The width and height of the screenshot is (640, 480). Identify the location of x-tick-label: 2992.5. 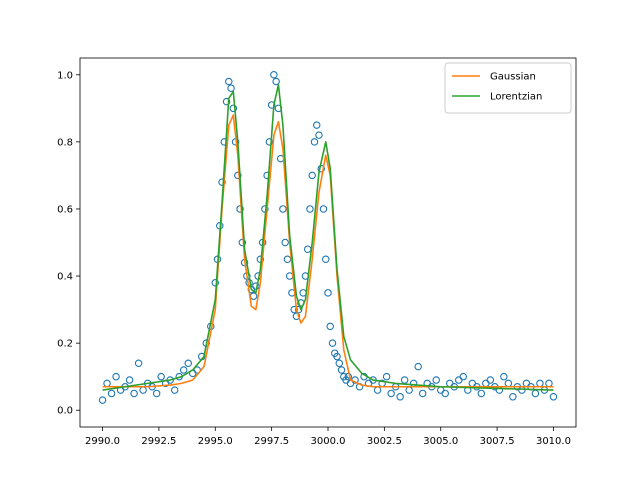
(158, 441).